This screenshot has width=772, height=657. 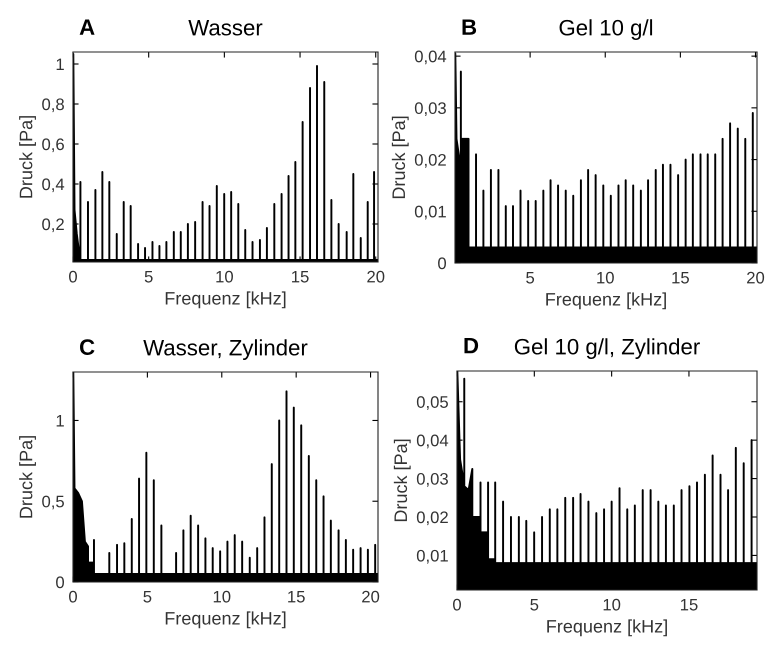 What do you see at coordinates (53, 105) in the screenshot?
I see `y-tick-label: 0,8` at bounding box center [53, 105].